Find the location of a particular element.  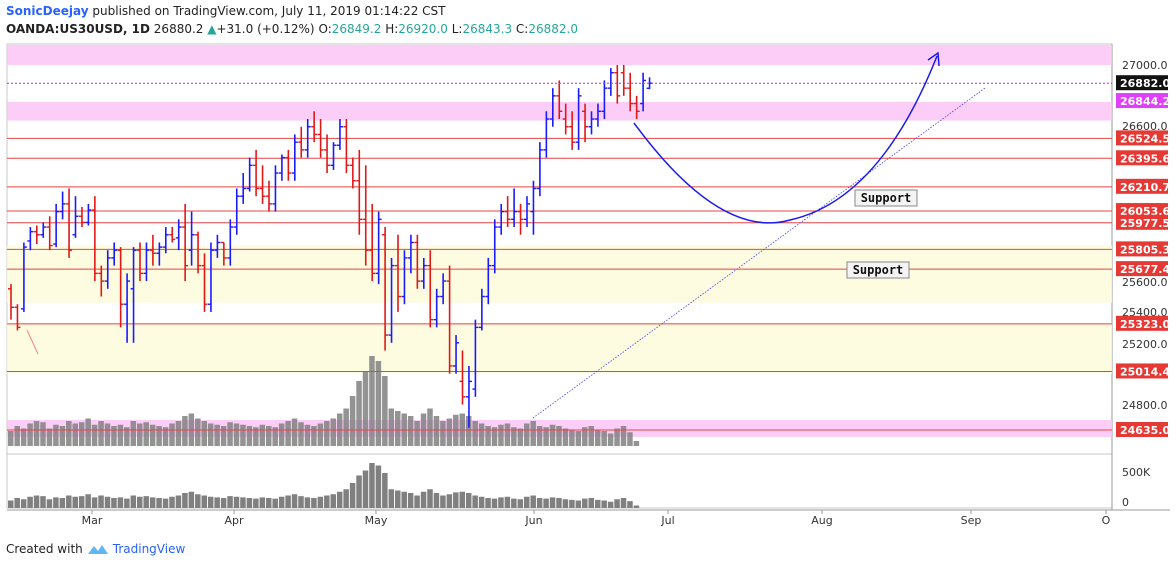

x-tick-label: Aug is located at coordinates (821, 520).